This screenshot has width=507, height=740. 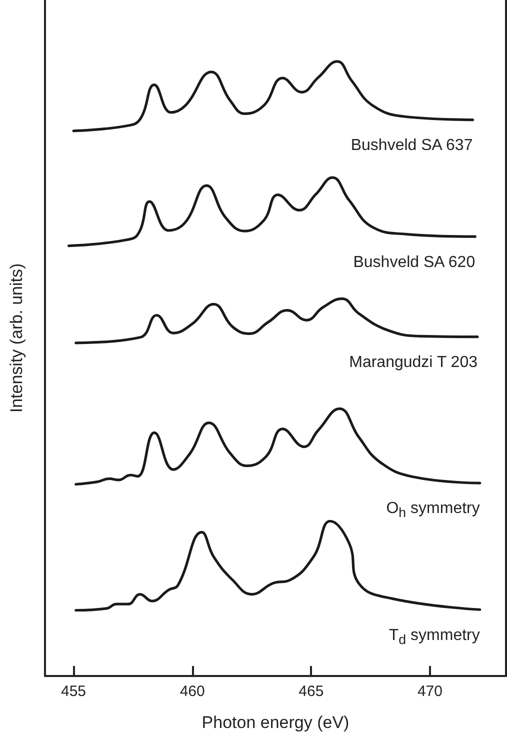 What do you see at coordinates (413, 362) in the screenshot?
I see `series-label: Marangudzi T 203` at bounding box center [413, 362].